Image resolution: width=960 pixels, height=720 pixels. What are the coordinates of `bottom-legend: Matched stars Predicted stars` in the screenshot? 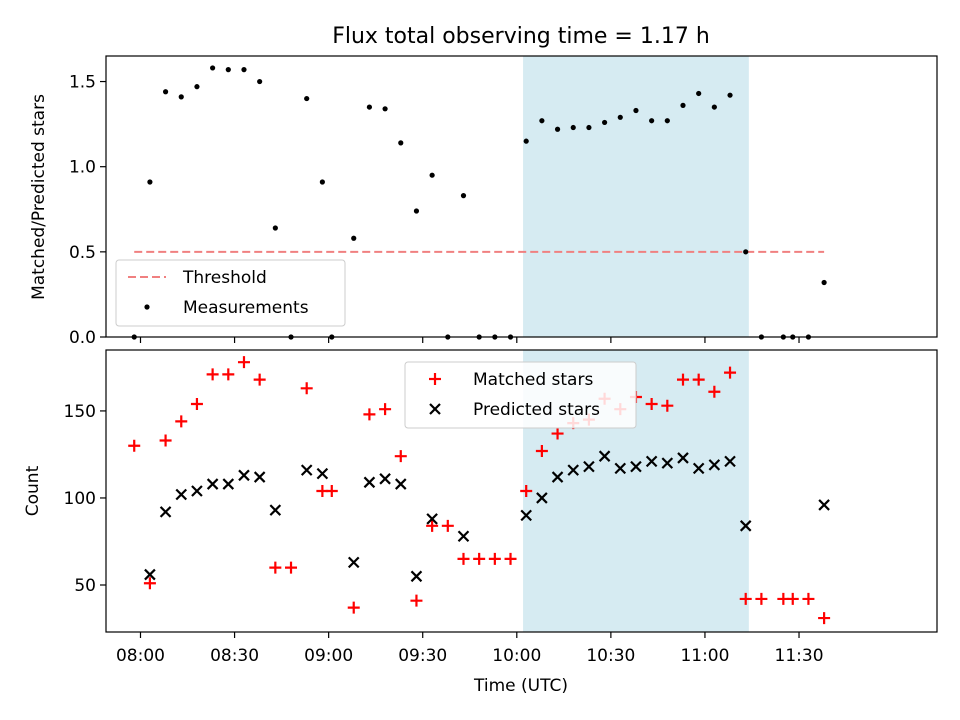 It's located at (520, 395).